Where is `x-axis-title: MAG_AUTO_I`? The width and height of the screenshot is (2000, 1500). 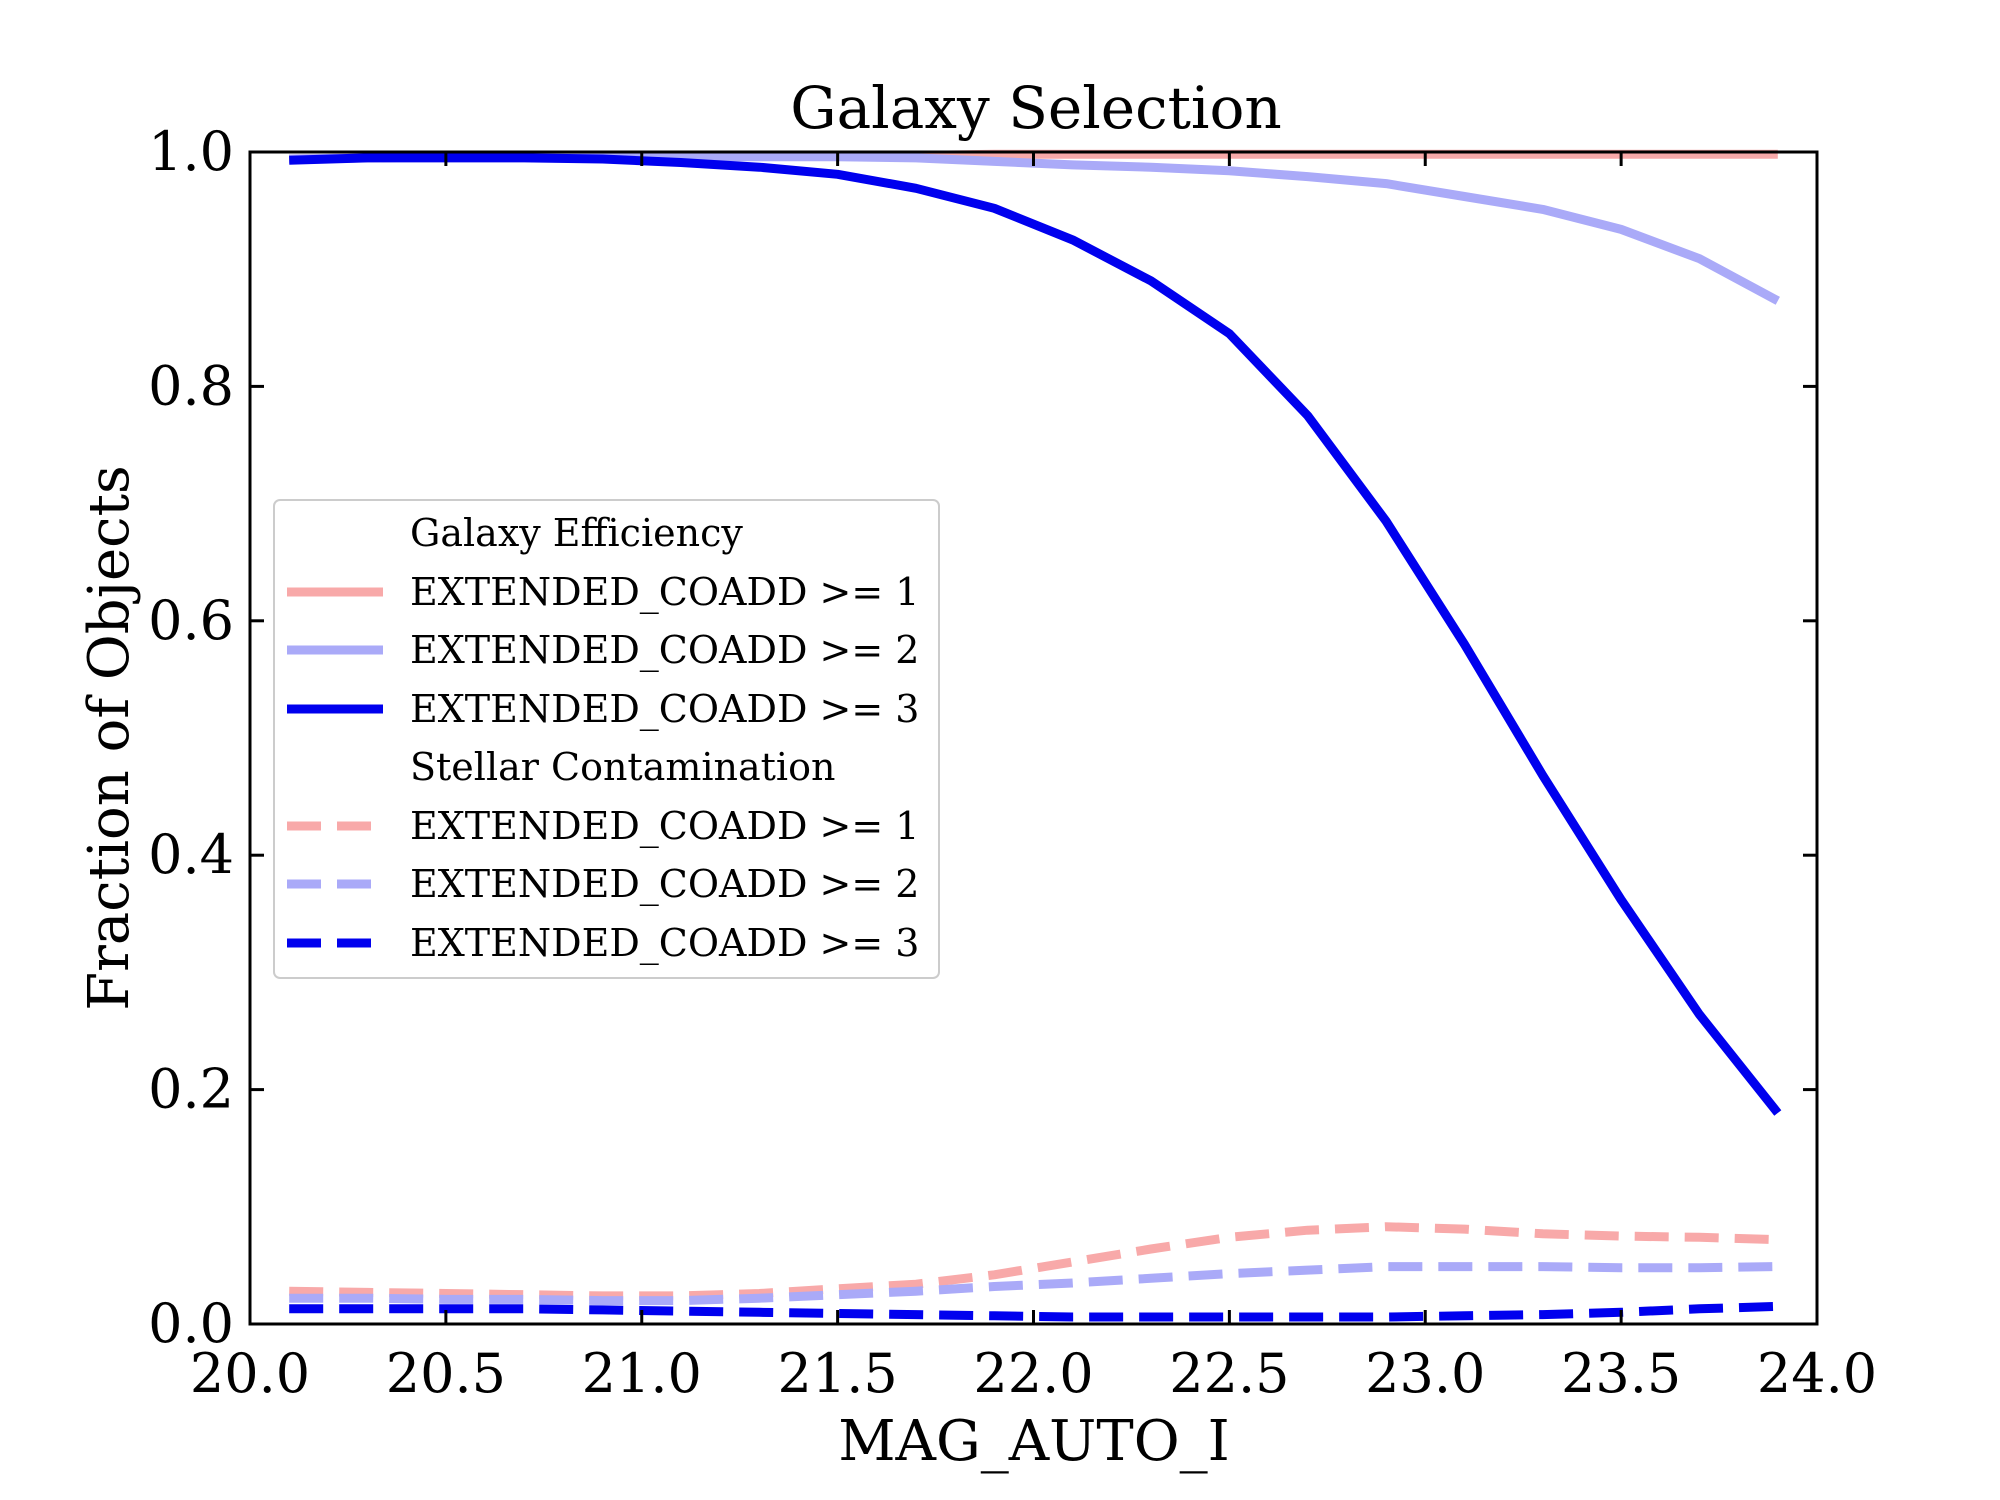
x-axis-title: MAG_AUTO_I is located at coordinates (1034, 1441).